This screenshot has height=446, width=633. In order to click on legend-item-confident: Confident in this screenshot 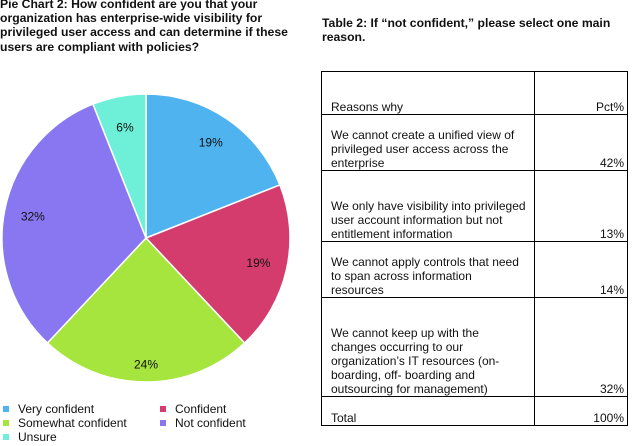, I will do `click(191, 409)`.